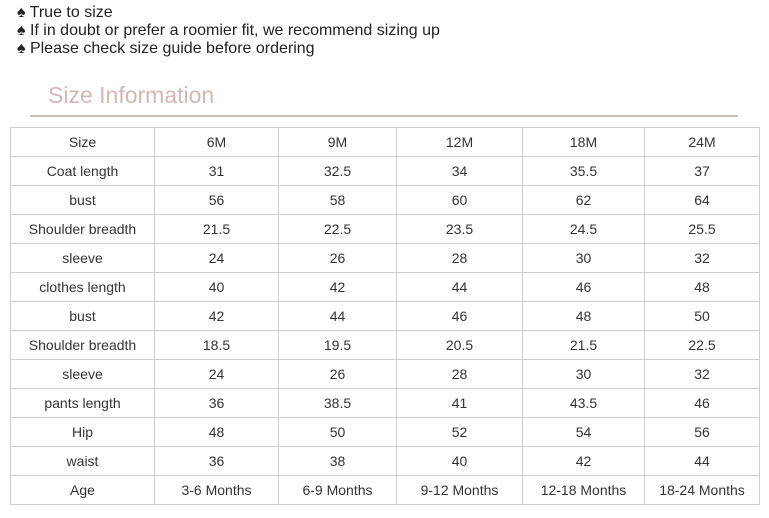 Image resolution: width=769 pixels, height=518 pixels. I want to click on cell: 20.5, so click(459, 345).